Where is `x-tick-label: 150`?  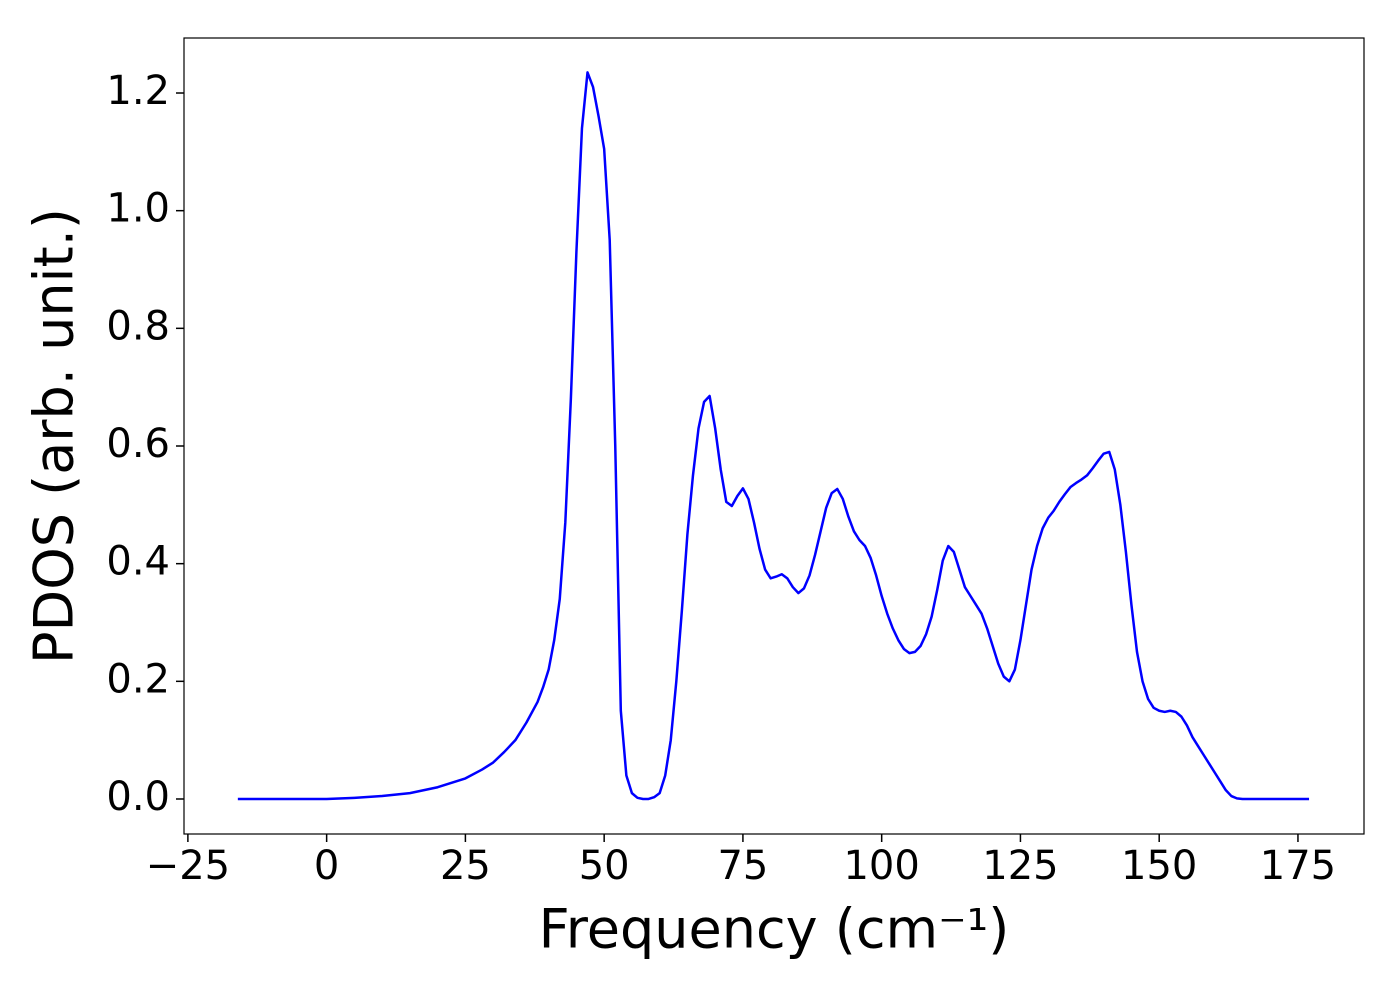 x-tick-label: 150 is located at coordinates (1159, 866).